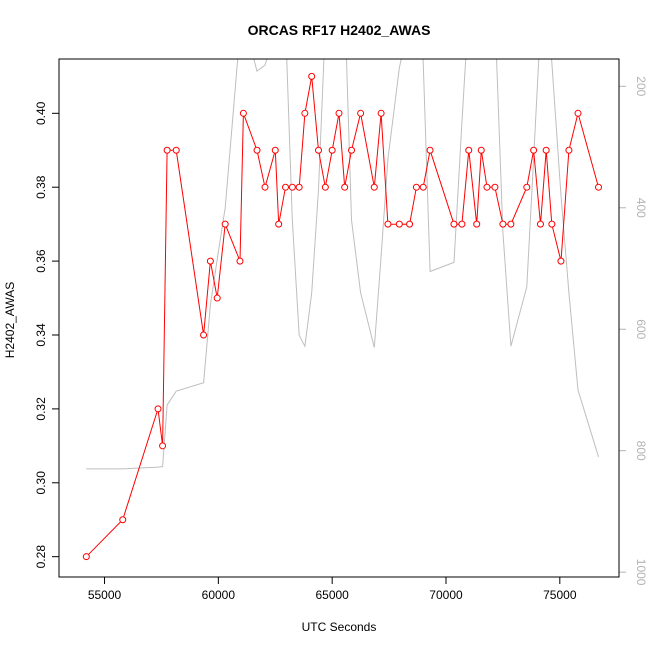 This screenshot has width=650, height=650. What do you see at coordinates (641, 329) in the screenshot?
I see `y2-tick-label: 600` at bounding box center [641, 329].